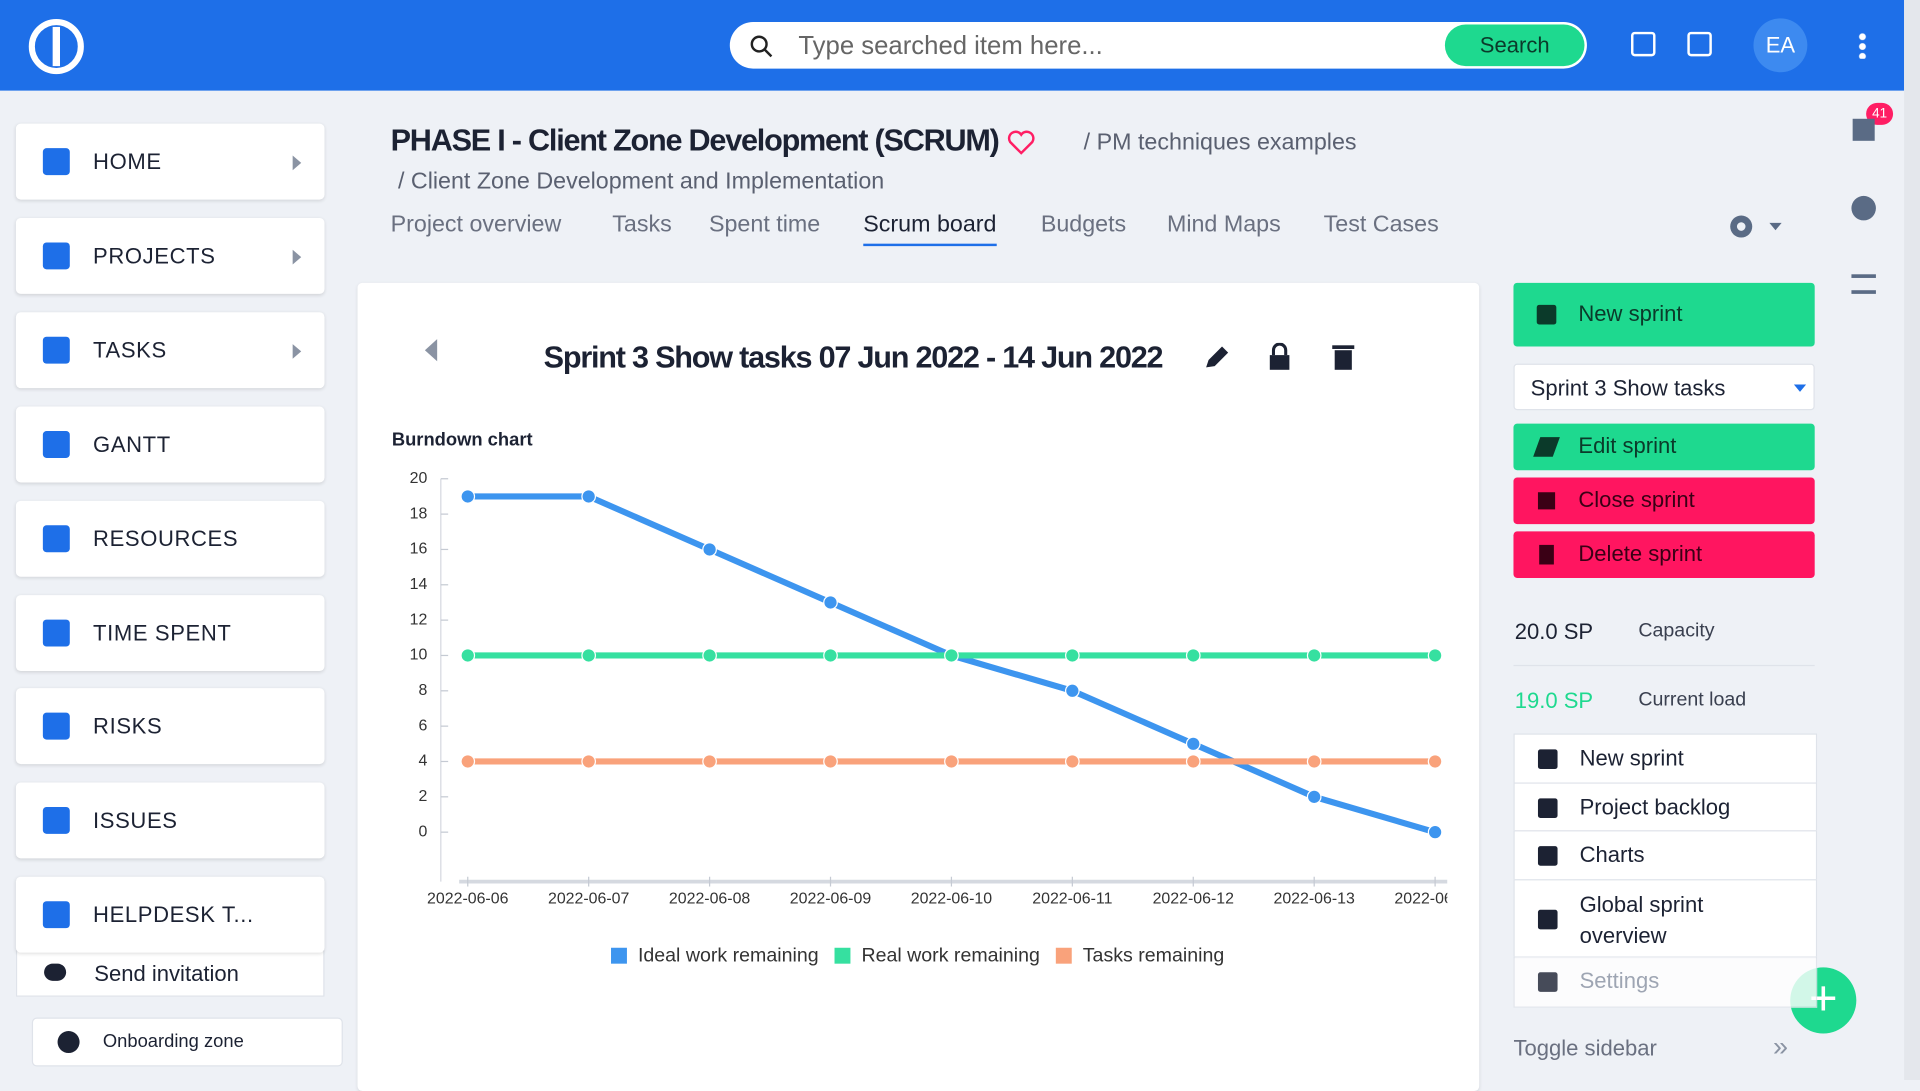  What do you see at coordinates (1381, 224) in the screenshot?
I see `project-tab: Test Cases` at bounding box center [1381, 224].